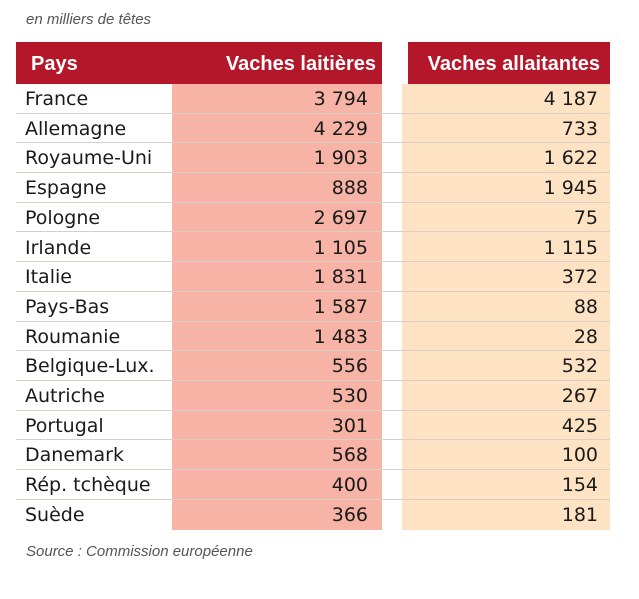 Image resolution: width=639 pixels, height=599 pixels. What do you see at coordinates (89, 158) in the screenshot?
I see `cell-pays: Royaume-Uni` at bounding box center [89, 158].